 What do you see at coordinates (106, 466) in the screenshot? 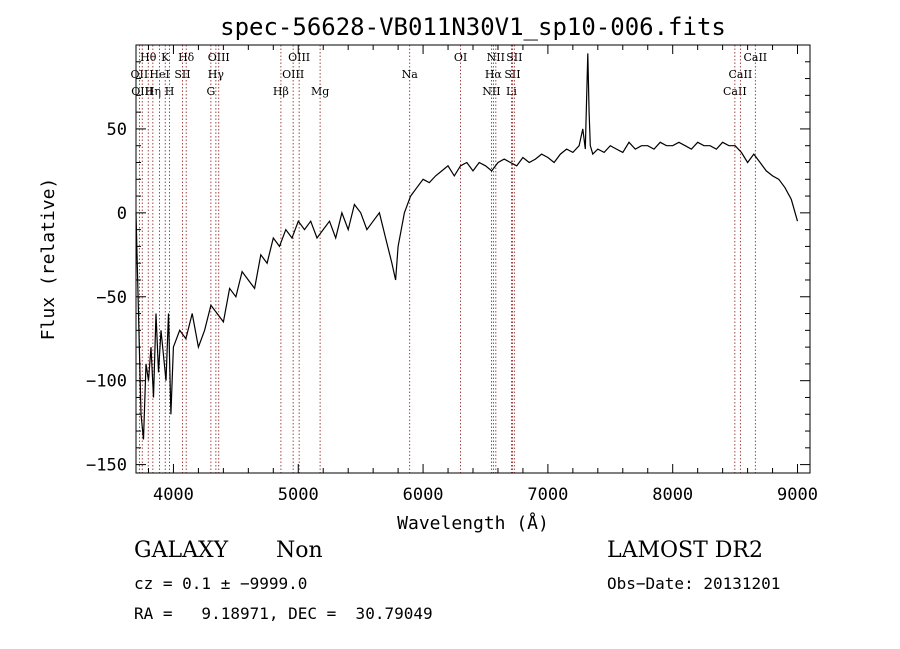
I see `y-tick-label-0: −150` at bounding box center [106, 466].